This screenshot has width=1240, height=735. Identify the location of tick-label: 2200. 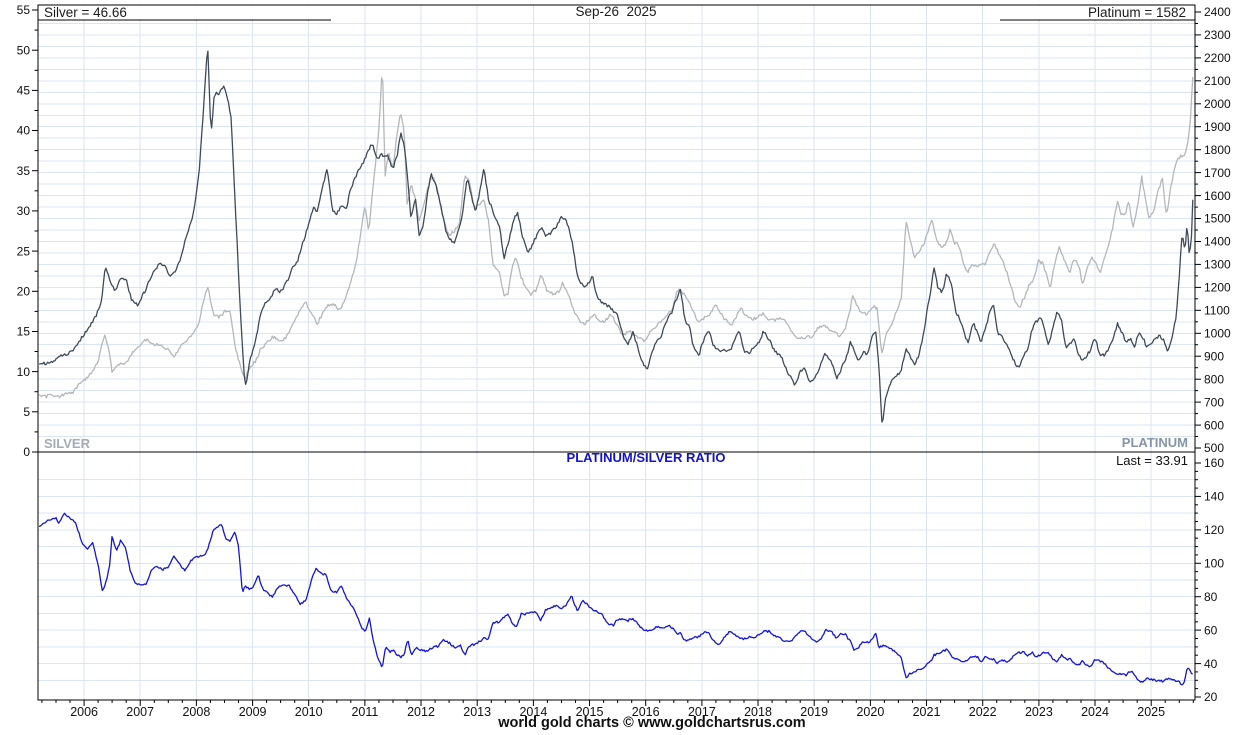
(1217, 58).